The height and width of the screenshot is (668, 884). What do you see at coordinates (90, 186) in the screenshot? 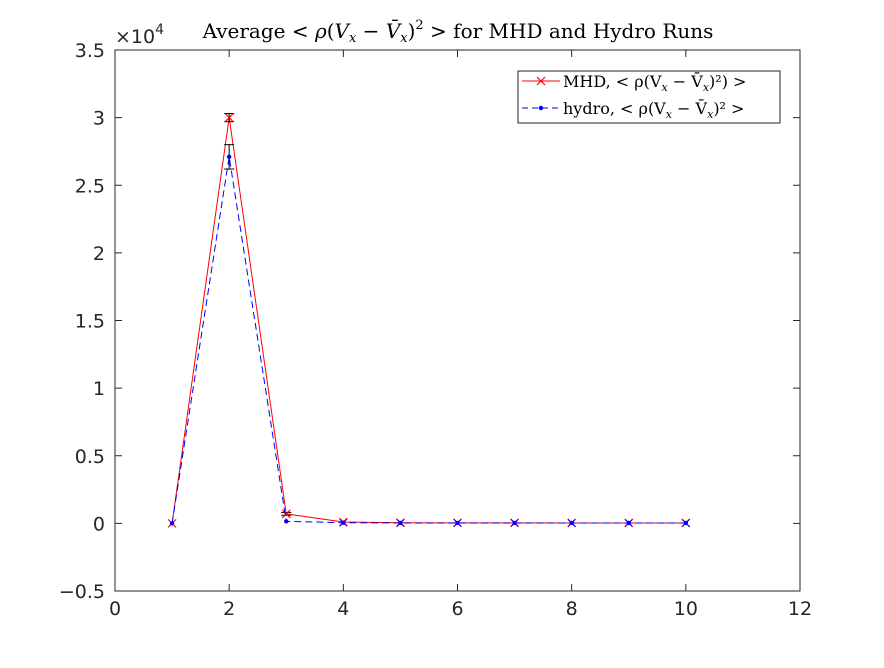
I see `y-tick-label: 2.5` at bounding box center [90, 186].